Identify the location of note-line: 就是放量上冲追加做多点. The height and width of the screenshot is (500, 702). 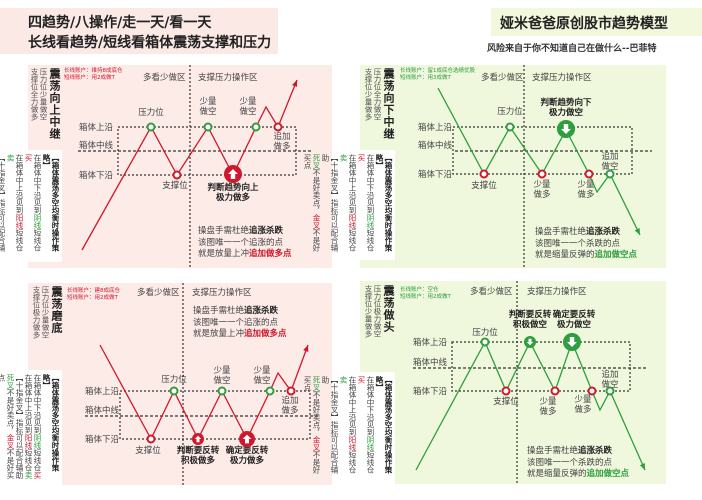
(240, 335).